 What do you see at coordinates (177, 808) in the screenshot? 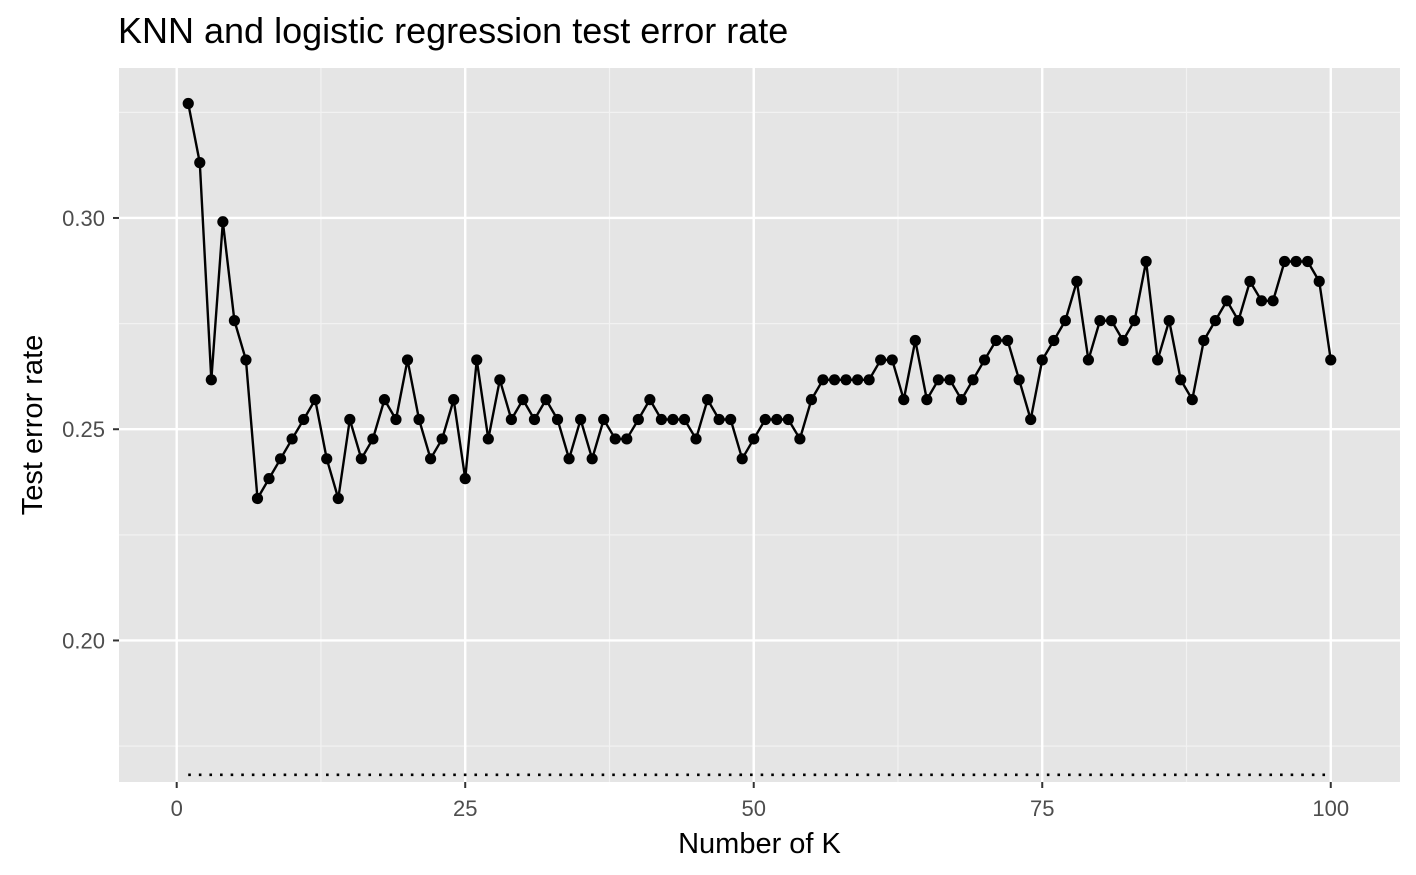
I see `x-tick-label: 0` at bounding box center [177, 808].